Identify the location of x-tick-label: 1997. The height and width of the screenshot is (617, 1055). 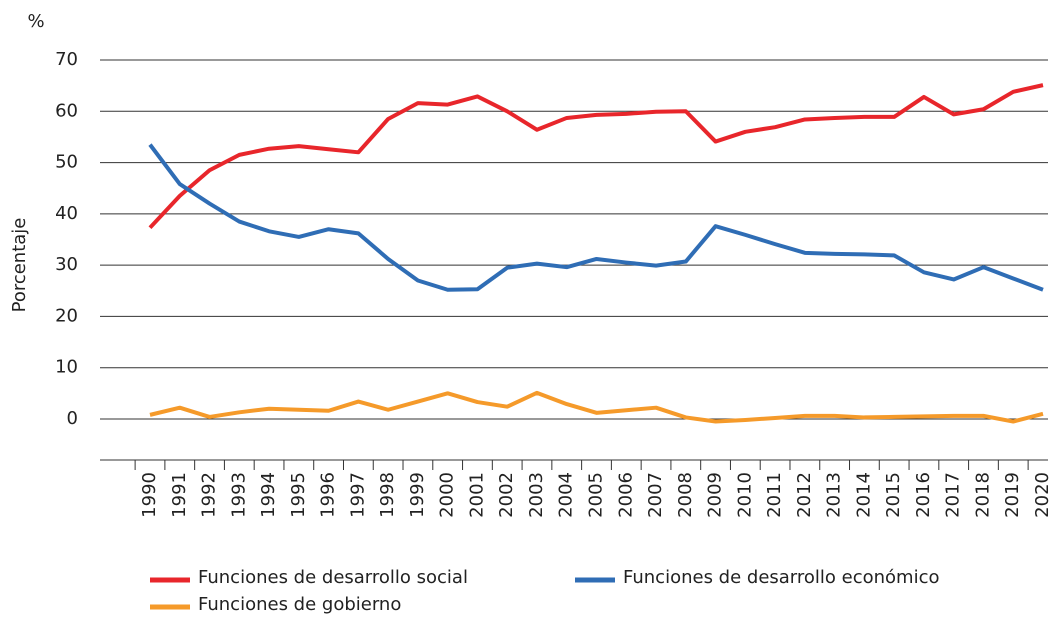
(357, 495).